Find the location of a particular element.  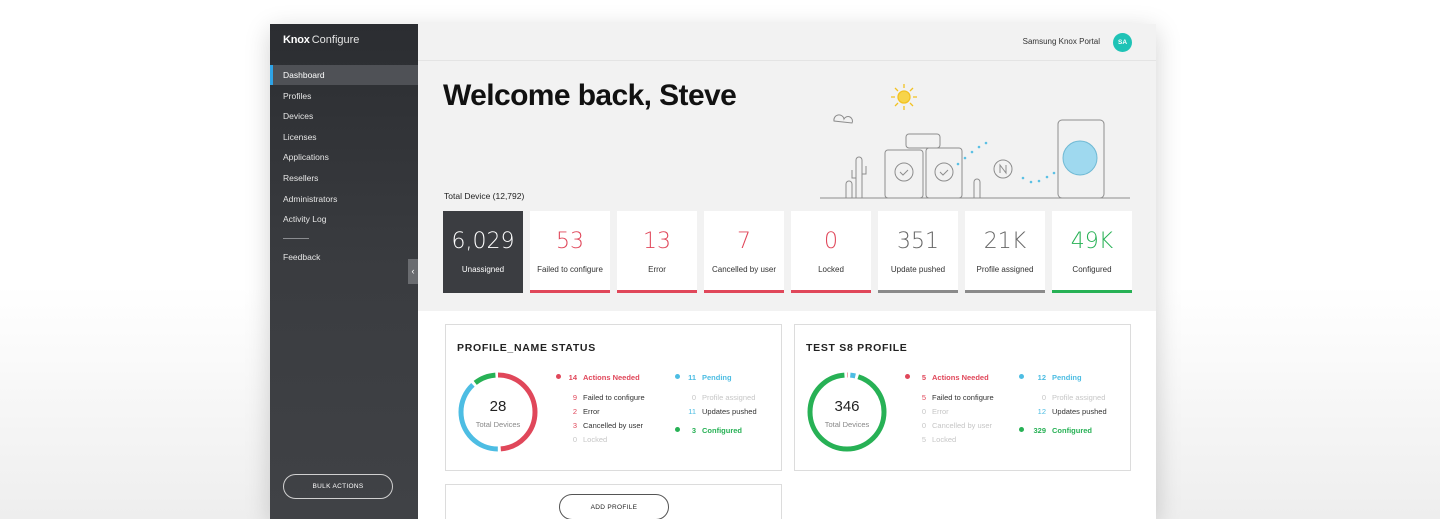

card-title: PROFILE_NAME STATUS is located at coordinates (526, 348).